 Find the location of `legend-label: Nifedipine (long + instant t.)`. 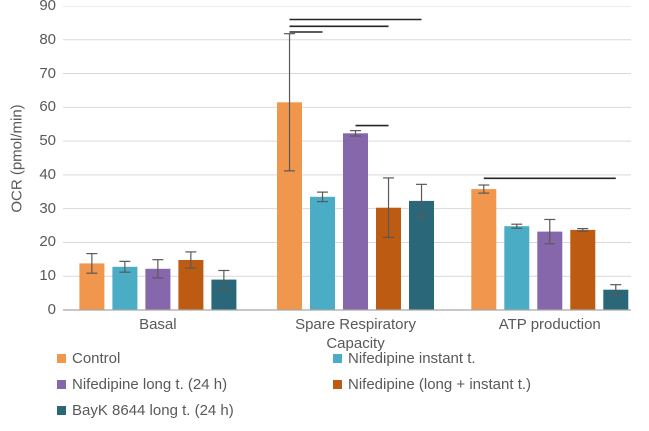

legend-label: Nifedipine (long + instant t.) is located at coordinates (440, 384).